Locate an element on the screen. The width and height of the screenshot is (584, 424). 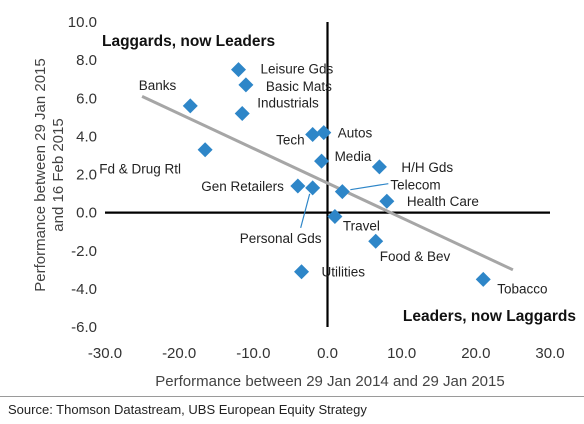
data-point-label: Utilities is located at coordinates (344, 272).